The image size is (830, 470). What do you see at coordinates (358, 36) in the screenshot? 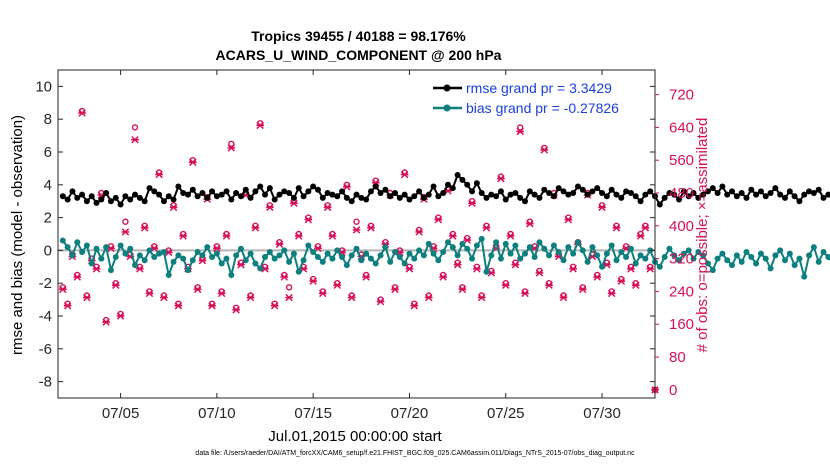
I see `chart-title: Tropics 39455 / 40188 = 98.176%` at bounding box center [358, 36].